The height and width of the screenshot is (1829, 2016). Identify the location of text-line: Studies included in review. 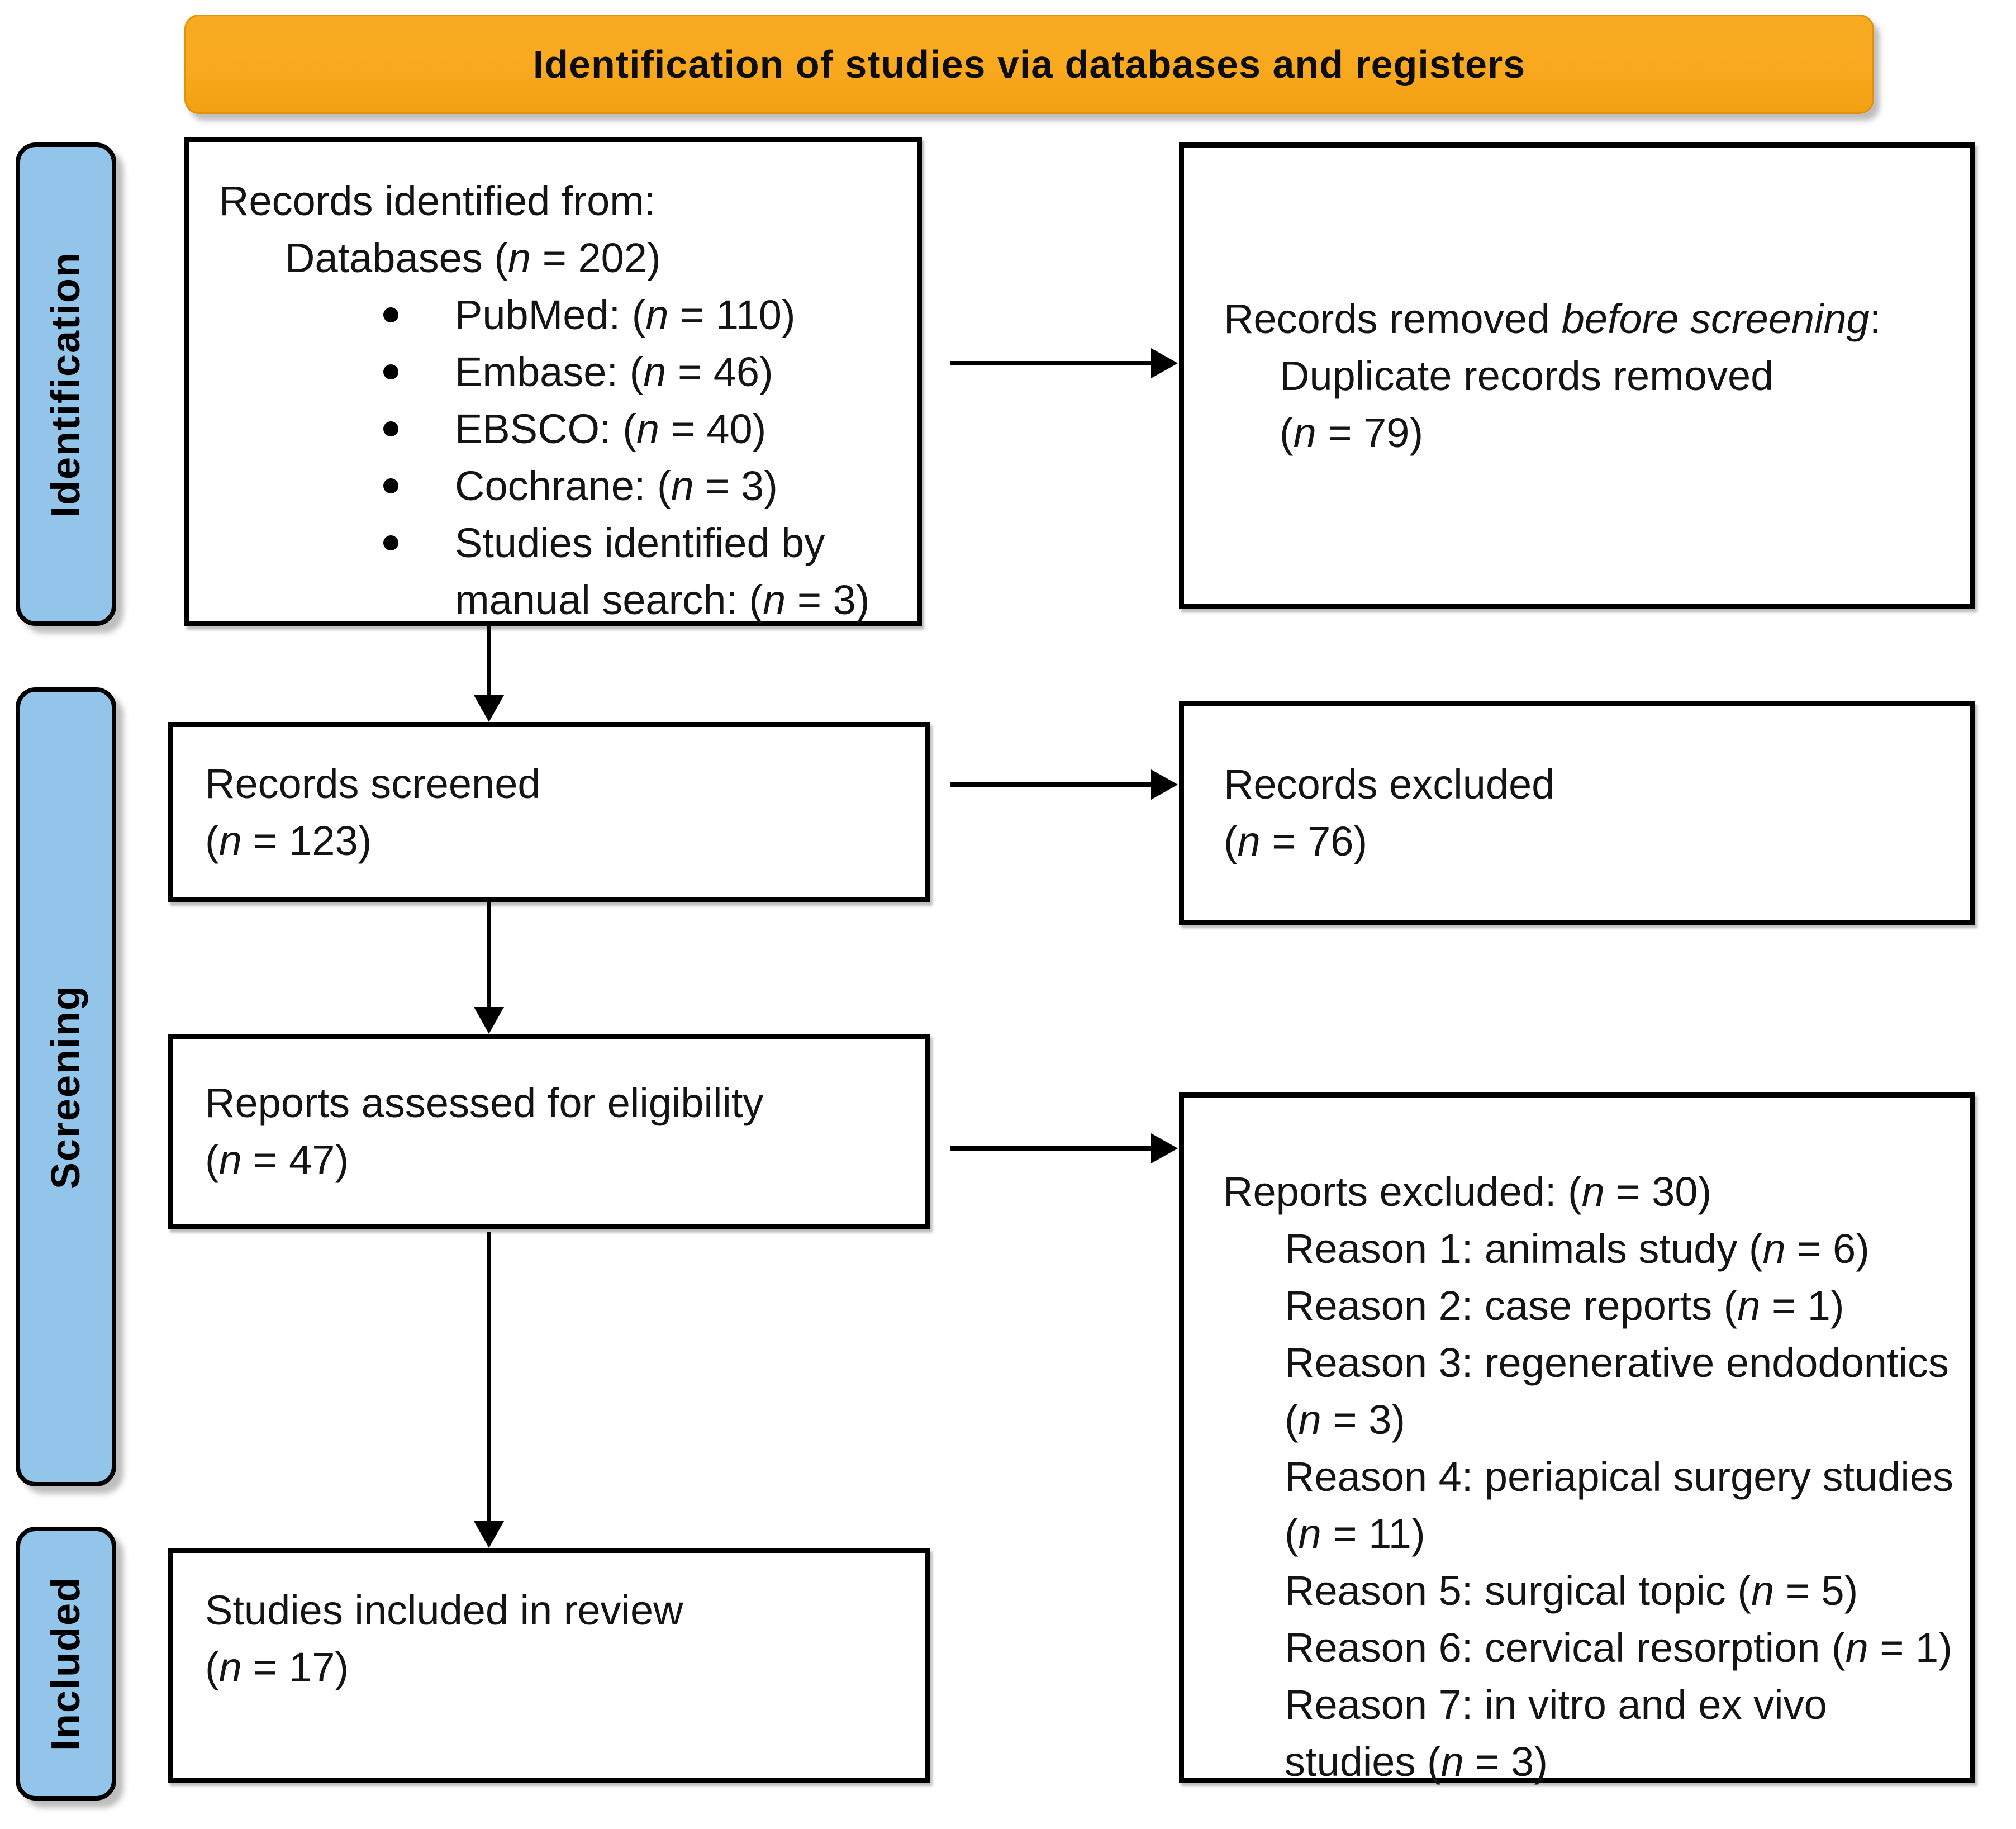
(559, 1610).